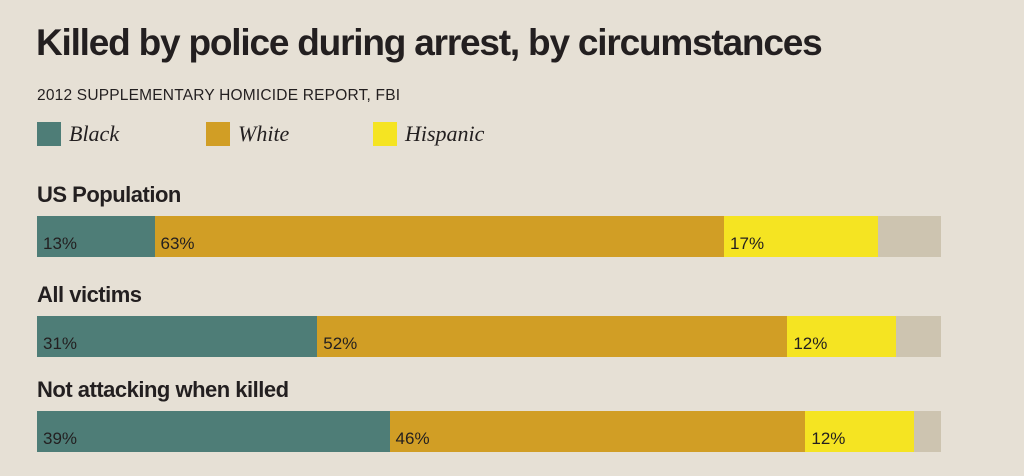  I want to click on legend-swatch-black, so click(49, 134).